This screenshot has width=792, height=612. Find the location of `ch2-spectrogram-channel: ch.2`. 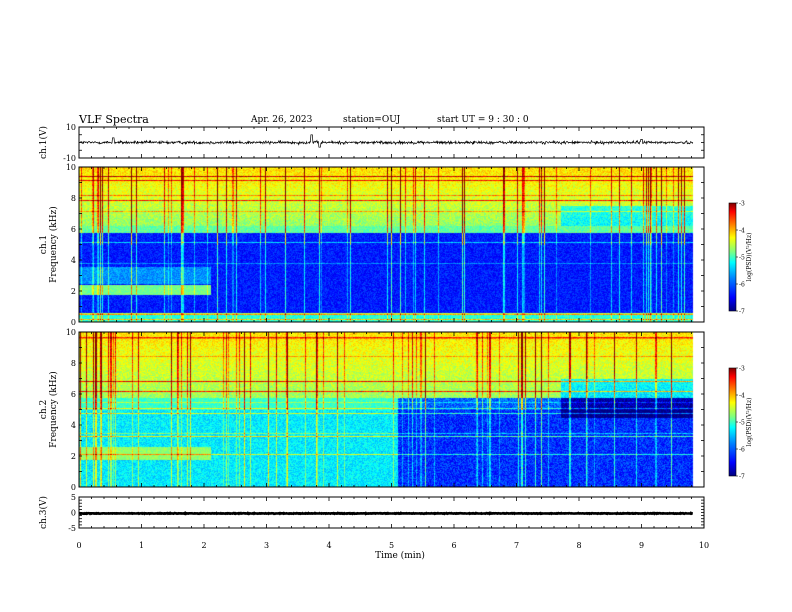

ch2-spectrogram-channel: ch.2 is located at coordinates (44, 409).